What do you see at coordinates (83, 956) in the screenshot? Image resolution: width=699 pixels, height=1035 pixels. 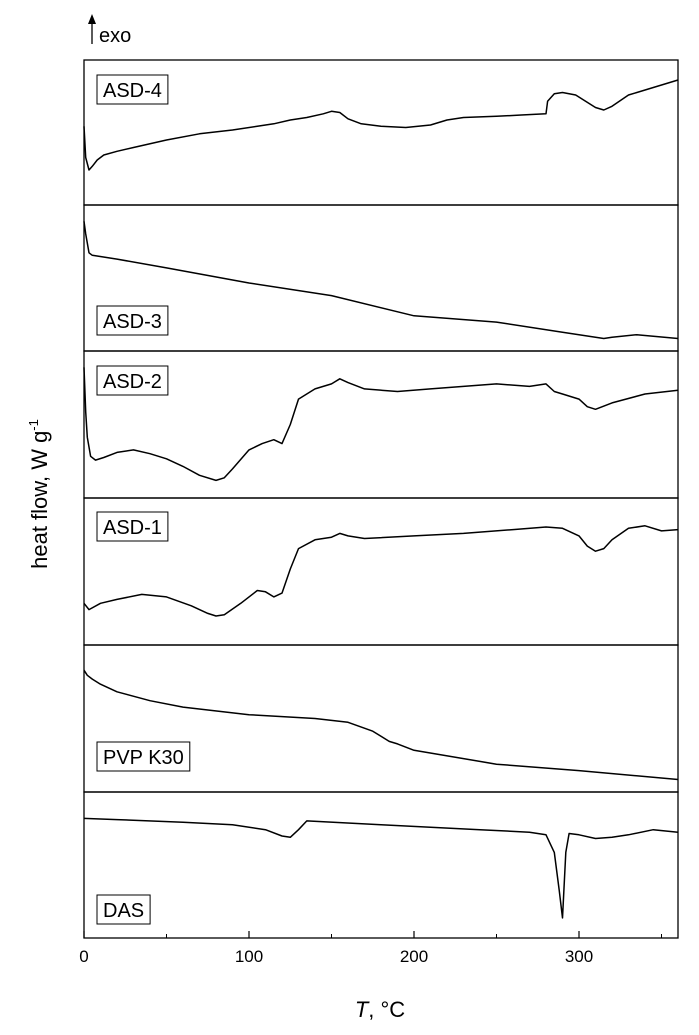 I see `x-tick-label-0: 0` at bounding box center [83, 956].